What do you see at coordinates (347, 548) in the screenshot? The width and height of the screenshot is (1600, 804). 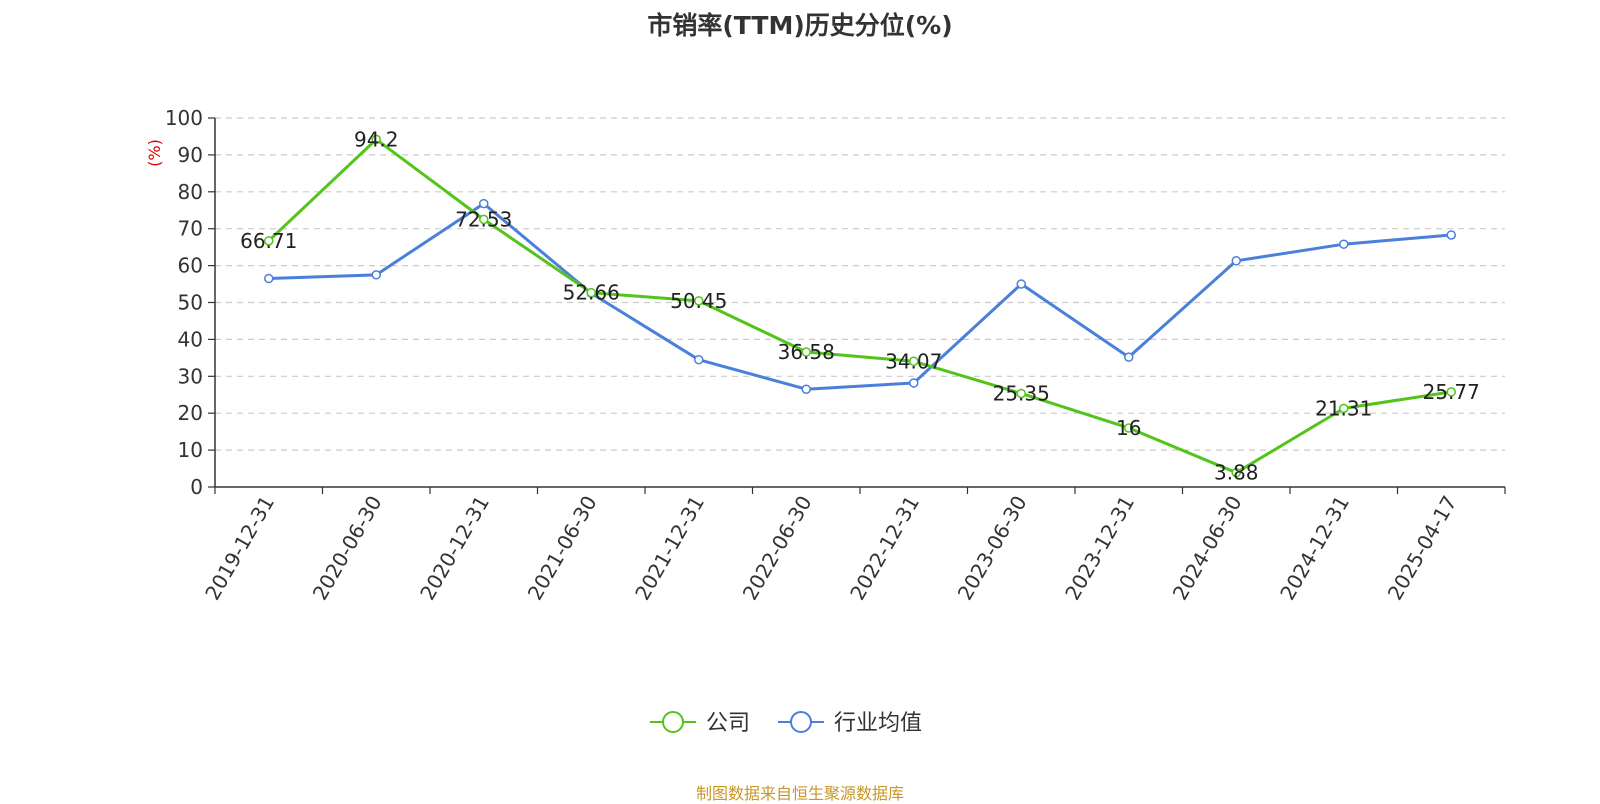 I see `x-tick-label: 2020-06-30` at bounding box center [347, 548].